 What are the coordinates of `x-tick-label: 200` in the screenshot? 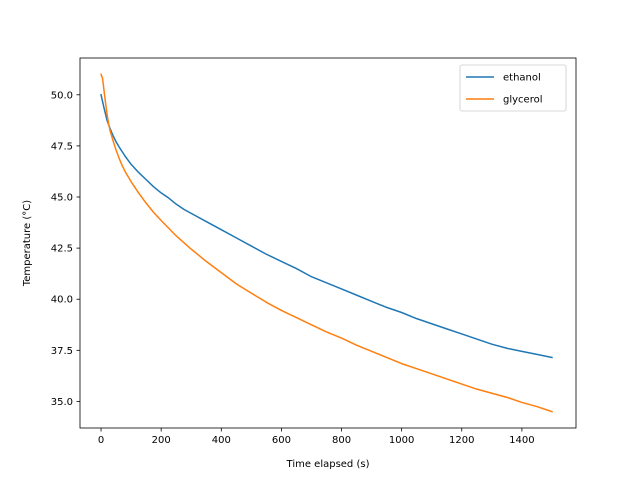 It's located at (161, 440).